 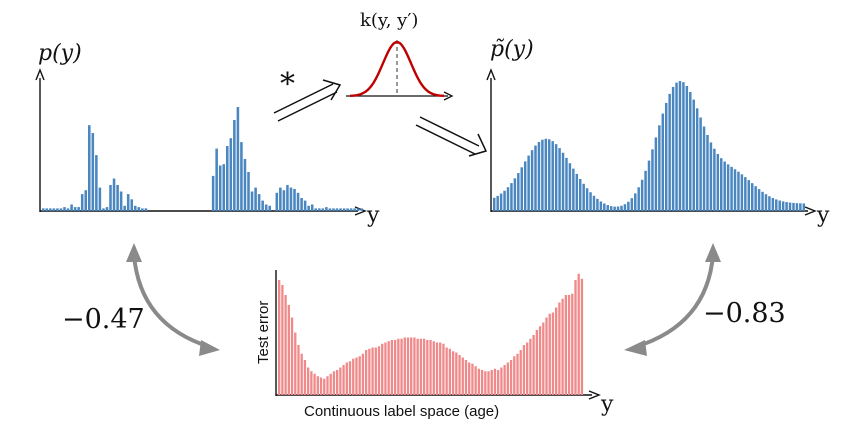 What do you see at coordinates (40, 74) in the screenshot?
I see `left-y-axis-arrowhead` at bounding box center [40, 74].